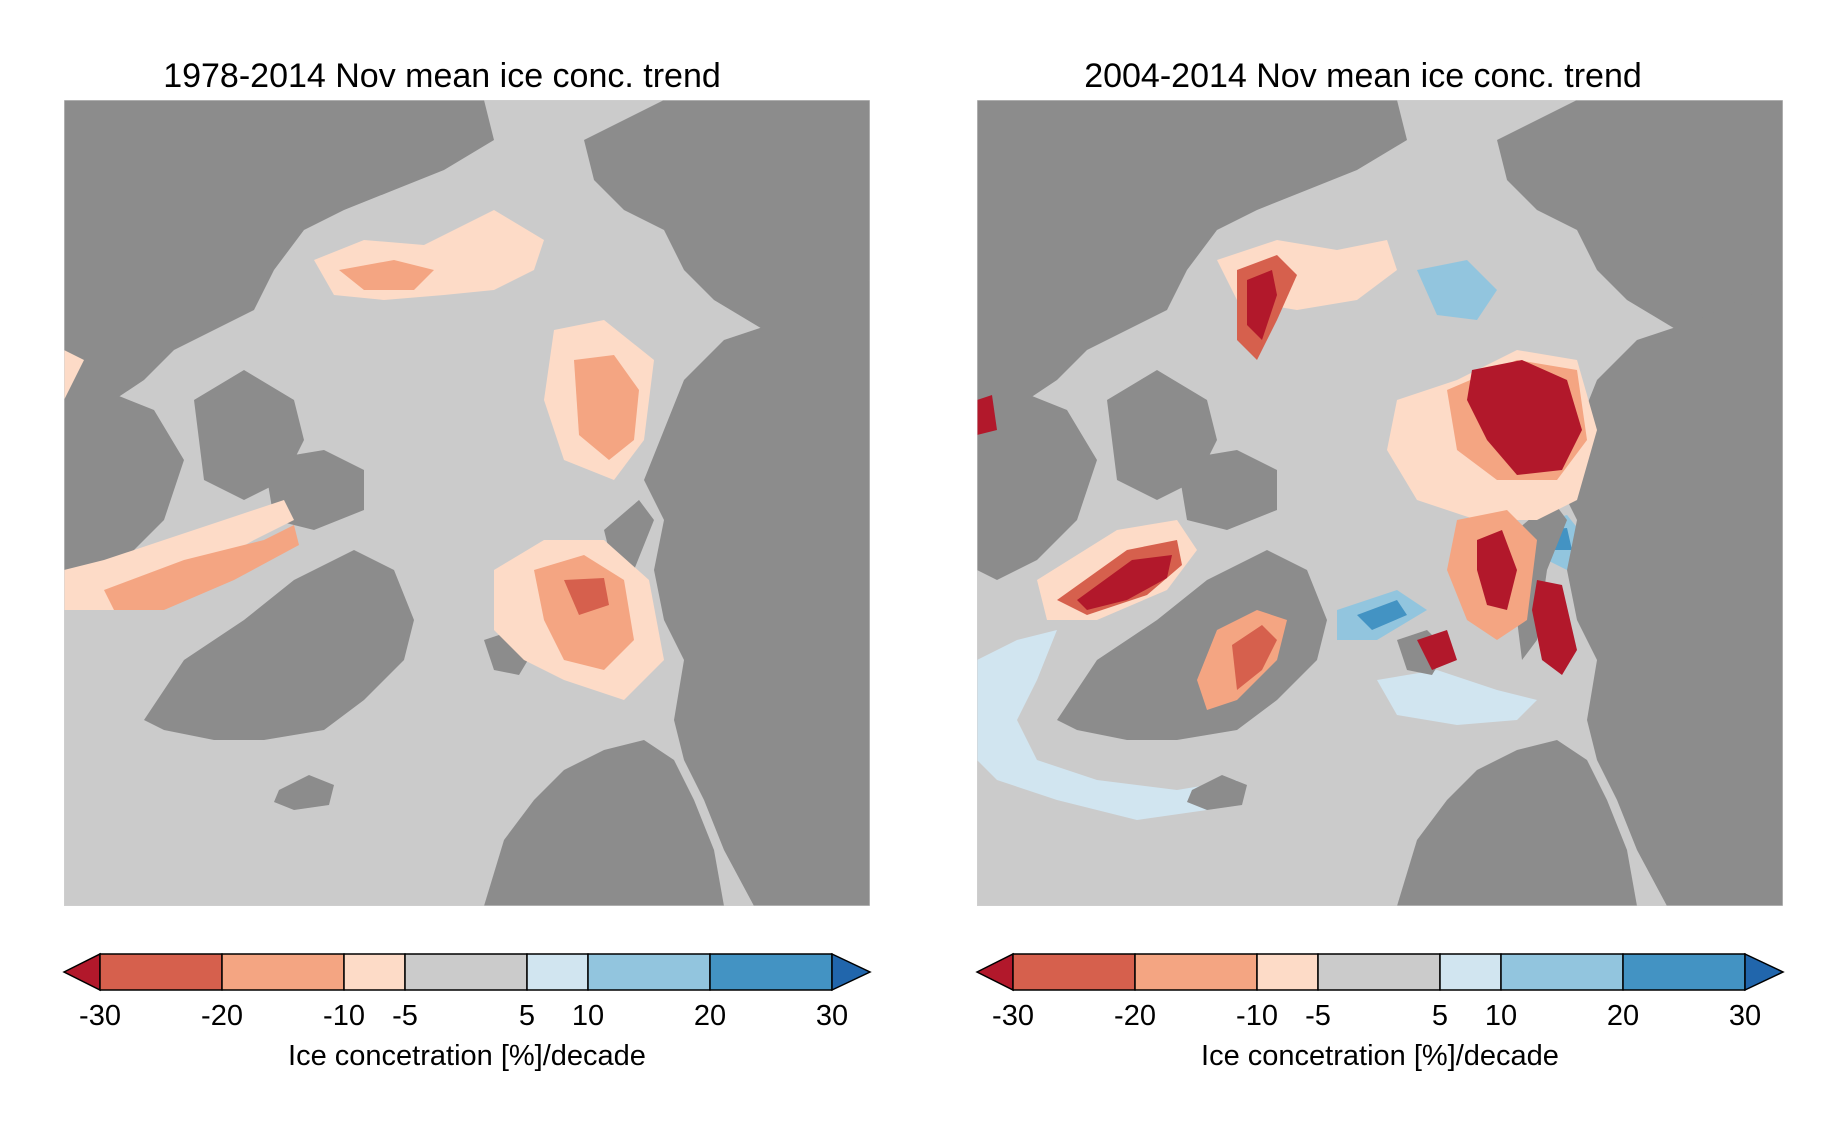 The image size is (1839, 1134). What do you see at coordinates (1457, 697) in the screenshot?
I see `trend-patch-norwegian-sea` at bounding box center [1457, 697].